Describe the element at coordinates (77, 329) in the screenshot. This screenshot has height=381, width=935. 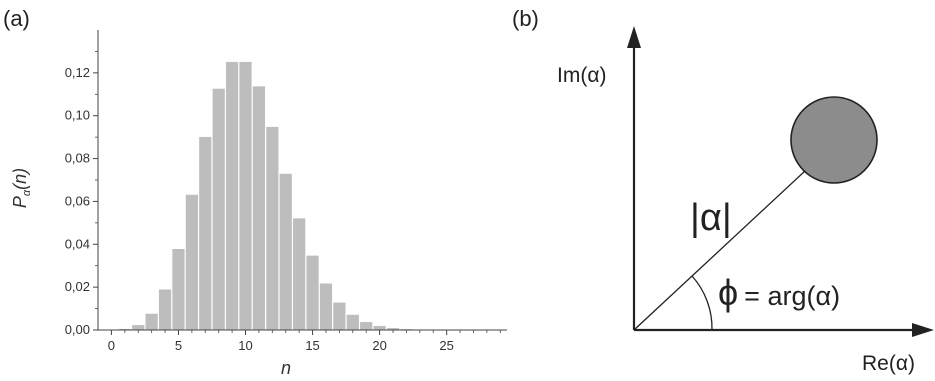
I see `y-tick-label: 0,00` at that location.